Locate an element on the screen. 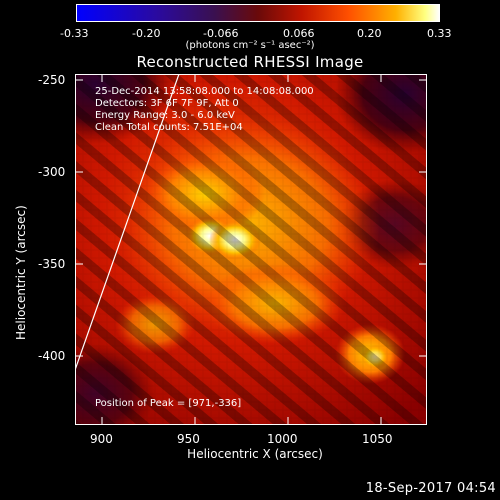 The width and height of the screenshot is (500, 500). x-axis-label: Heliocentric X (arcsec) is located at coordinates (255, 454).